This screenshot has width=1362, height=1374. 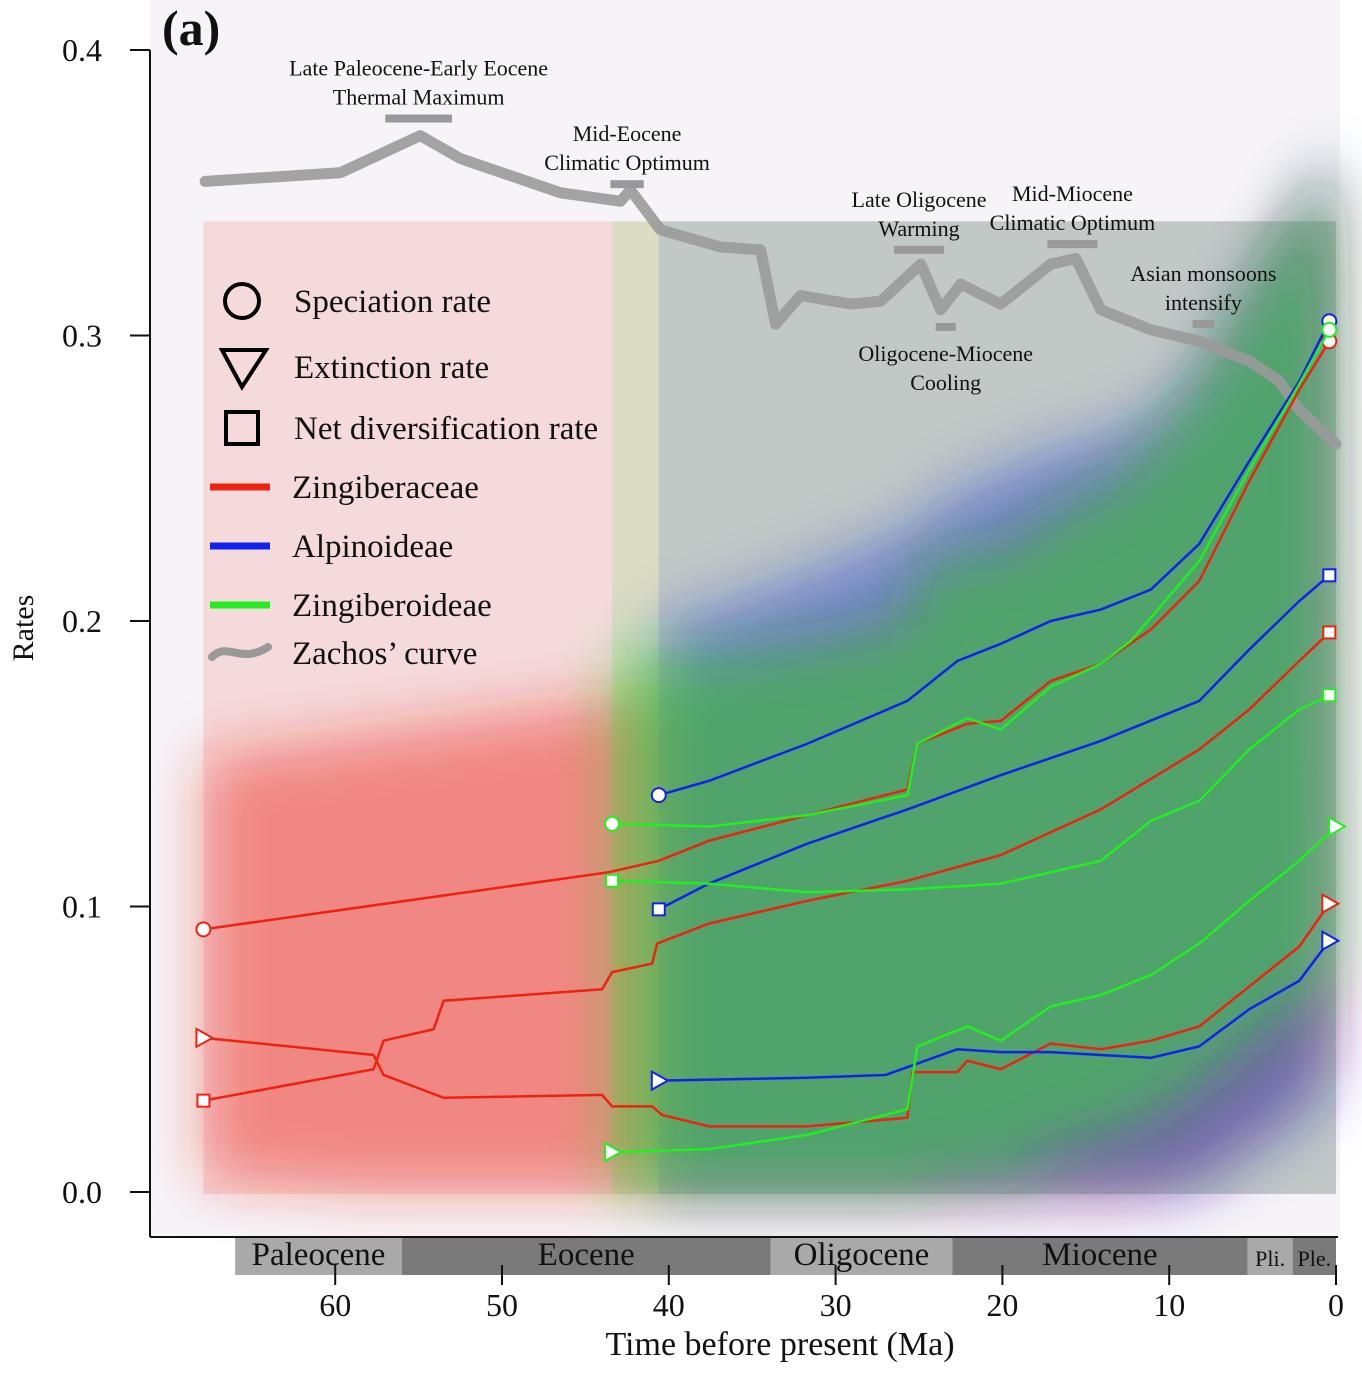 What do you see at coordinates (945, 353) in the screenshot?
I see `annotation-label: Oligocene-Miocene` at bounding box center [945, 353].